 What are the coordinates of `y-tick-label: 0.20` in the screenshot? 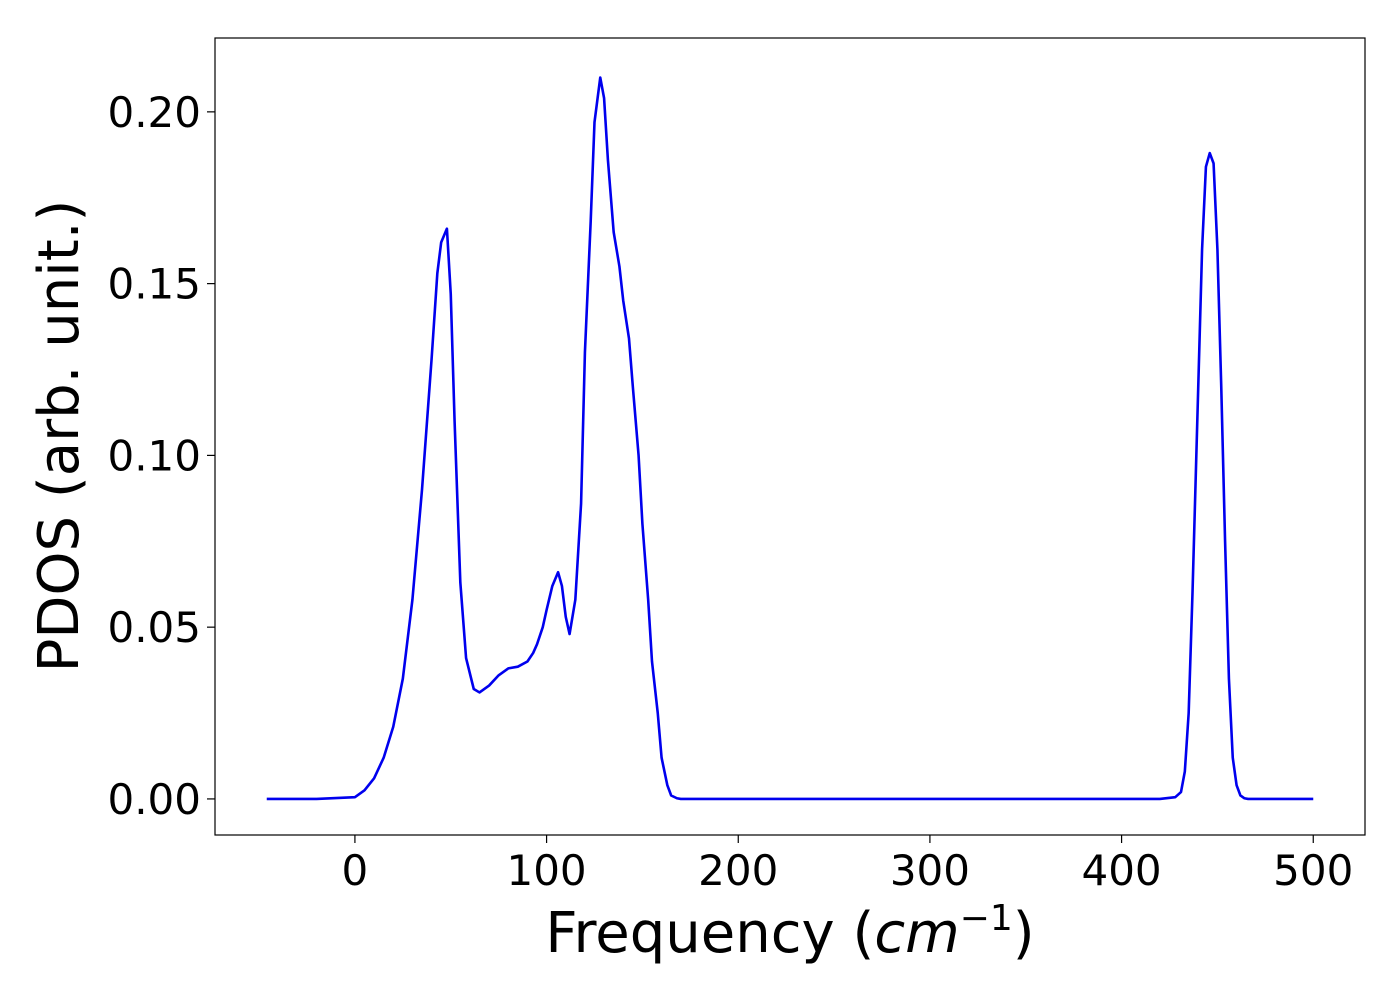 It's located at (154, 112).